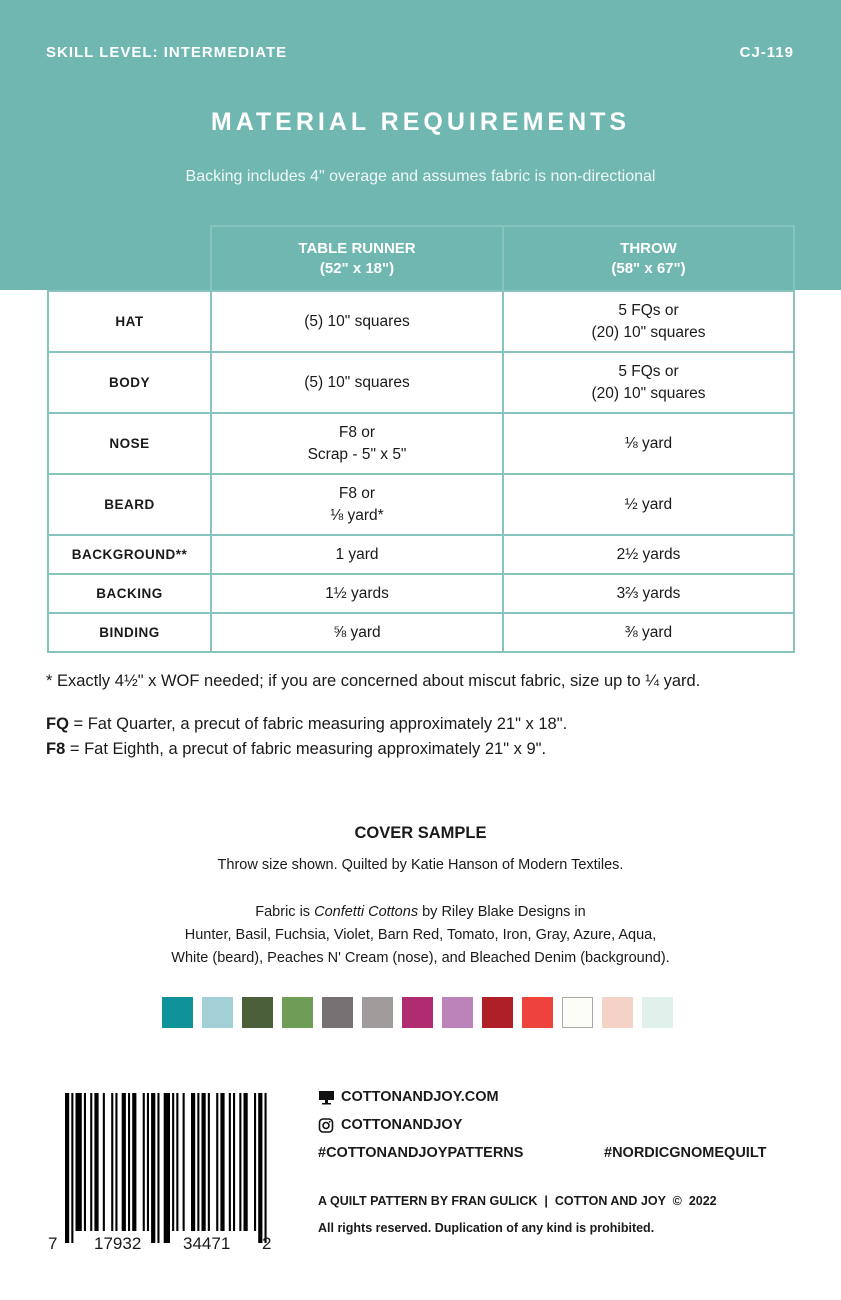 Image resolution: width=841 pixels, height=1300 pixels. Describe the element at coordinates (648, 632) in the screenshot. I see `throw-cell: ⅜ yard` at that location.